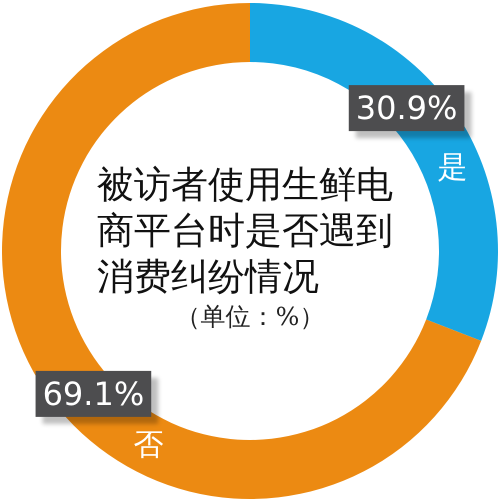  What do you see at coordinates (250, 317) in the screenshot?
I see `text: （单位：%）` at bounding box center [250, 317].